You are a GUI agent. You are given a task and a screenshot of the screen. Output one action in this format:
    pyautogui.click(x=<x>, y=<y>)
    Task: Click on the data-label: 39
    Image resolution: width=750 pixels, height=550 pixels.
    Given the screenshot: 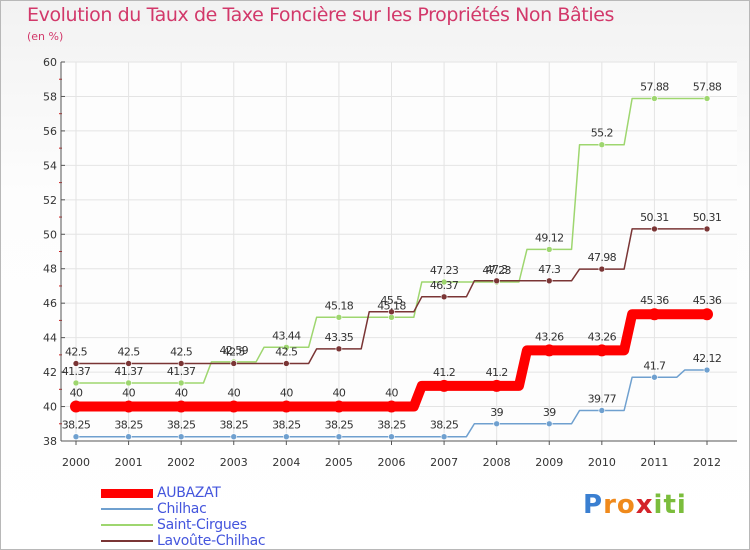 What is the action you would take?
    pyautogui.click(x=496, y=412)
    